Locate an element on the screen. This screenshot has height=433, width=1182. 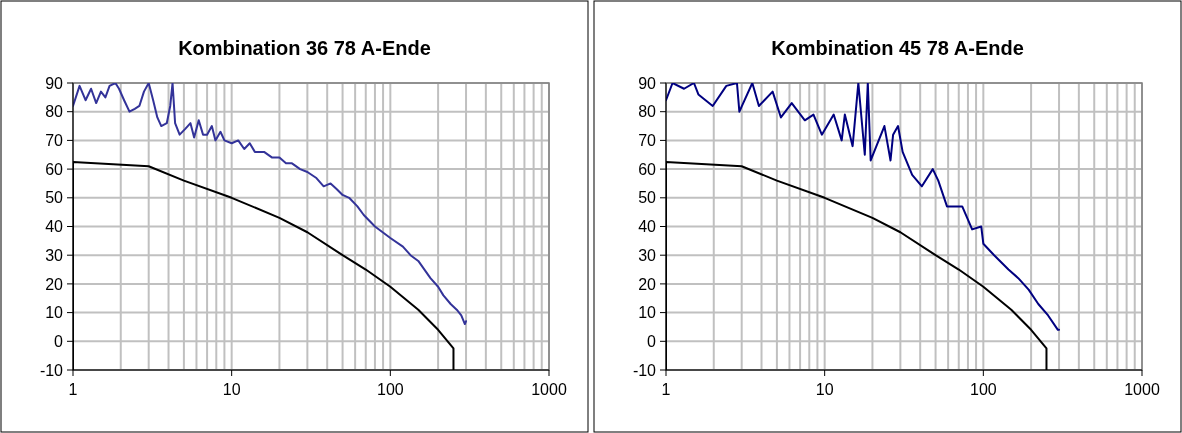
chart-title: Kombination 36 78 A-Ende is located at coordinates (304, 48).